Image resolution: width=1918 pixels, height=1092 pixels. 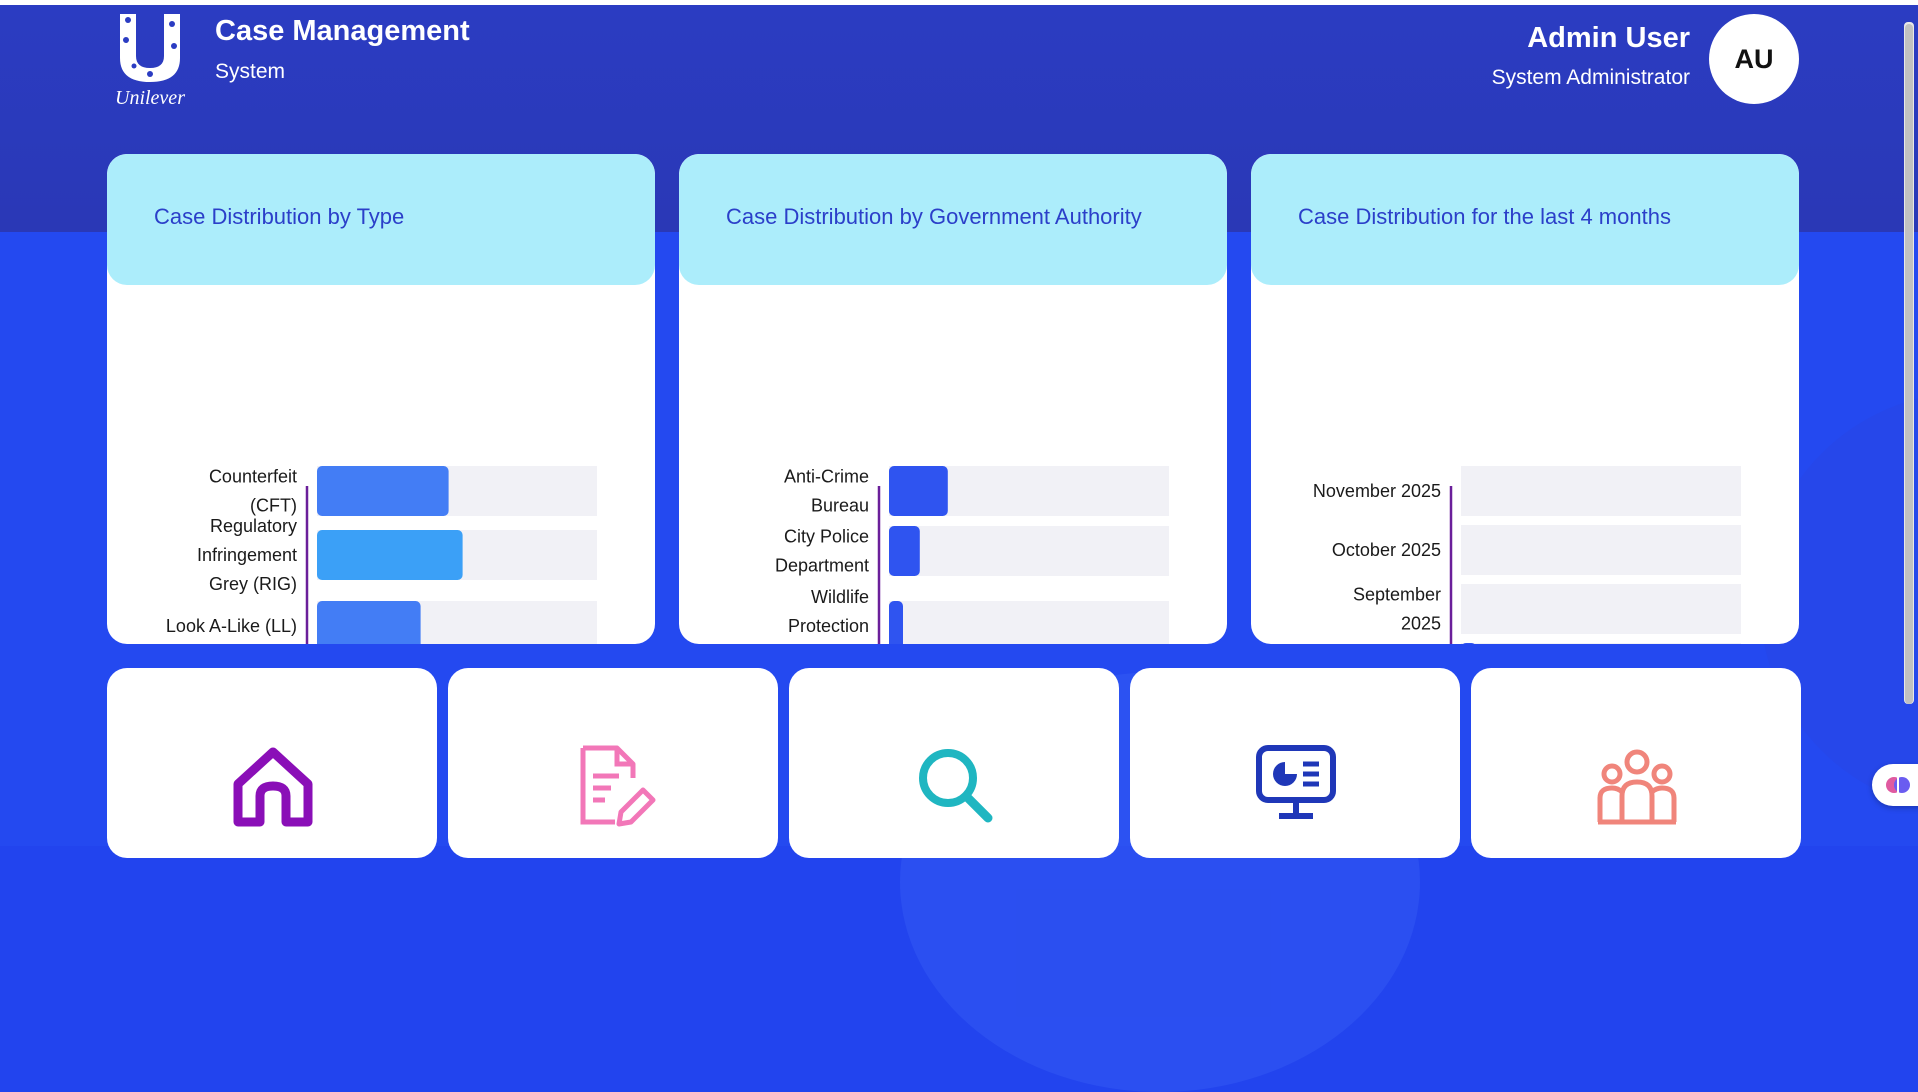 What do you see at coordinates (826, 477) in the screenshot?
I see `category-label: Anti-Crime` at bounding box center [826, 477].